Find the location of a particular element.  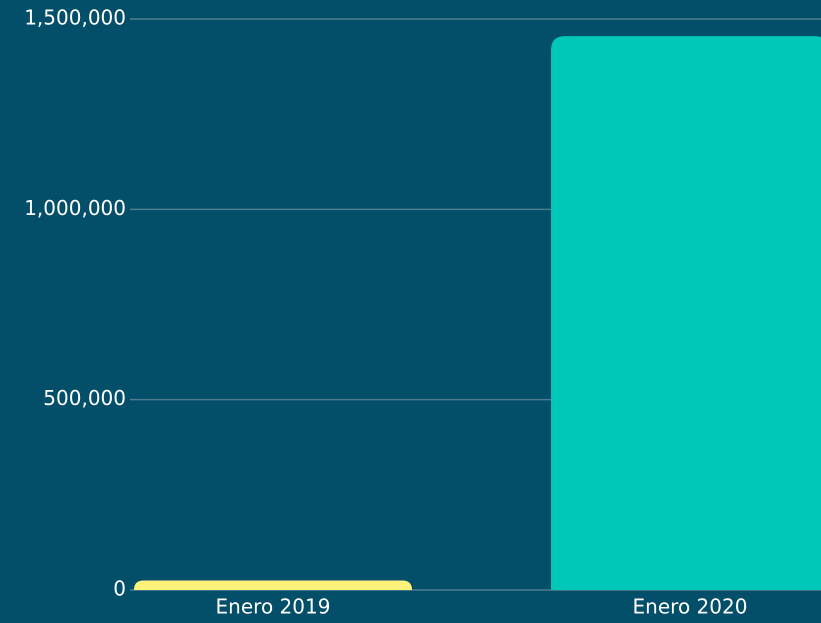

y-tick-label: 0 is located at coordinates (119, 589).